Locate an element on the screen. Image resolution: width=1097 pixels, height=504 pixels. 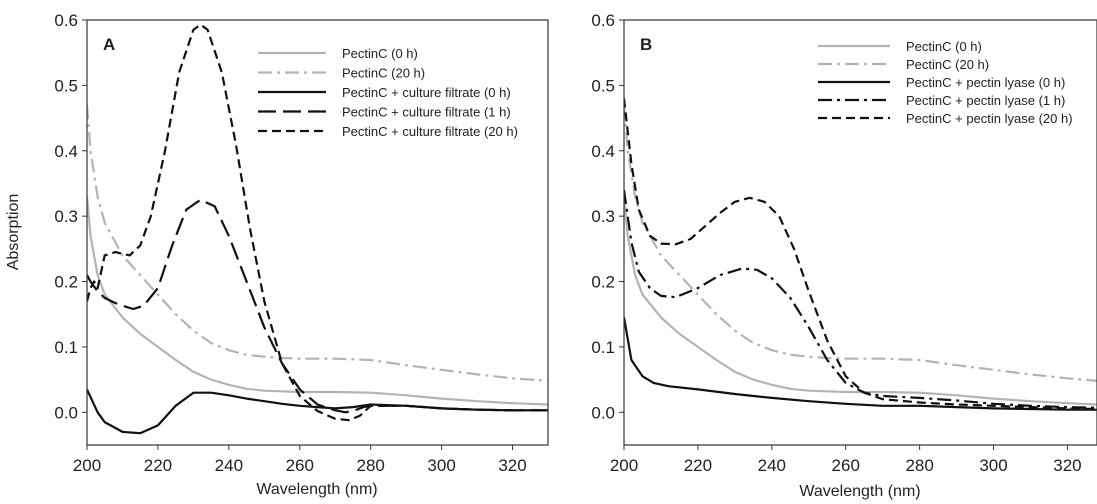
panel-a-xticks: 200 220 240 260 280 300 320 is located at coordinates (300, 460).